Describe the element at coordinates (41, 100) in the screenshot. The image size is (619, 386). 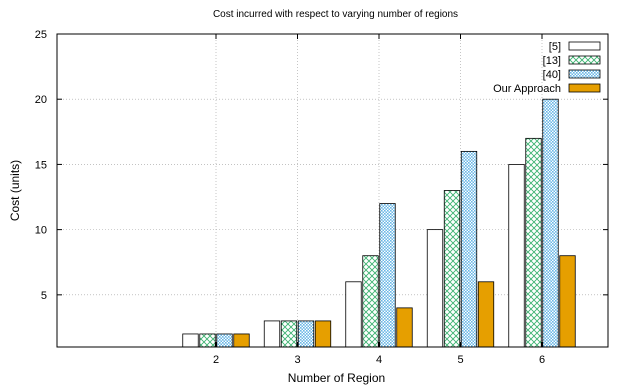
I see `y-tick-label: 20` at that location.